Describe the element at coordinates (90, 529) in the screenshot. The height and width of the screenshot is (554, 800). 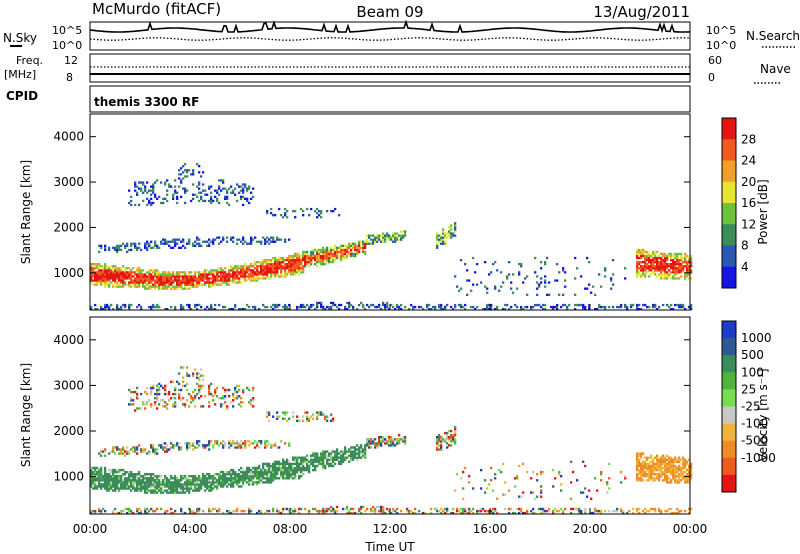
I see `time-tick-label: 00:00` at that location.